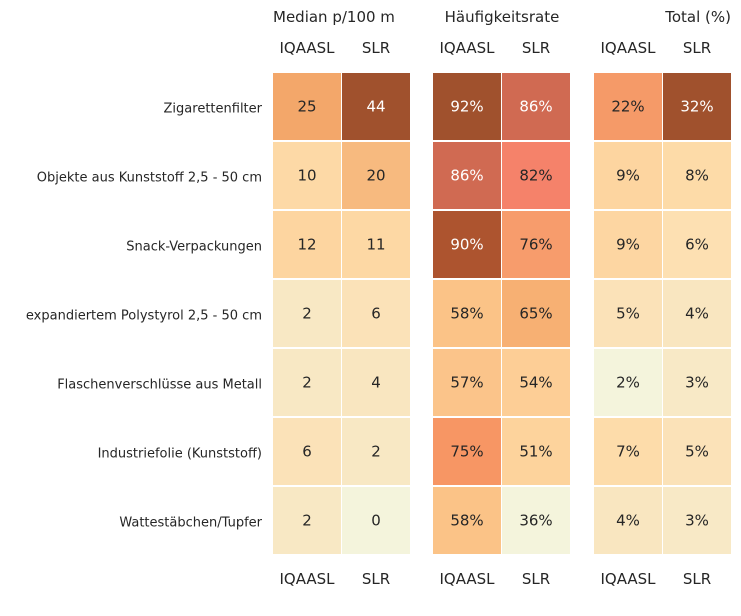 Image resolution: width=741 pixels, height=616 pixels. I want to click on cell-value-label: 0, so click(376, 521).